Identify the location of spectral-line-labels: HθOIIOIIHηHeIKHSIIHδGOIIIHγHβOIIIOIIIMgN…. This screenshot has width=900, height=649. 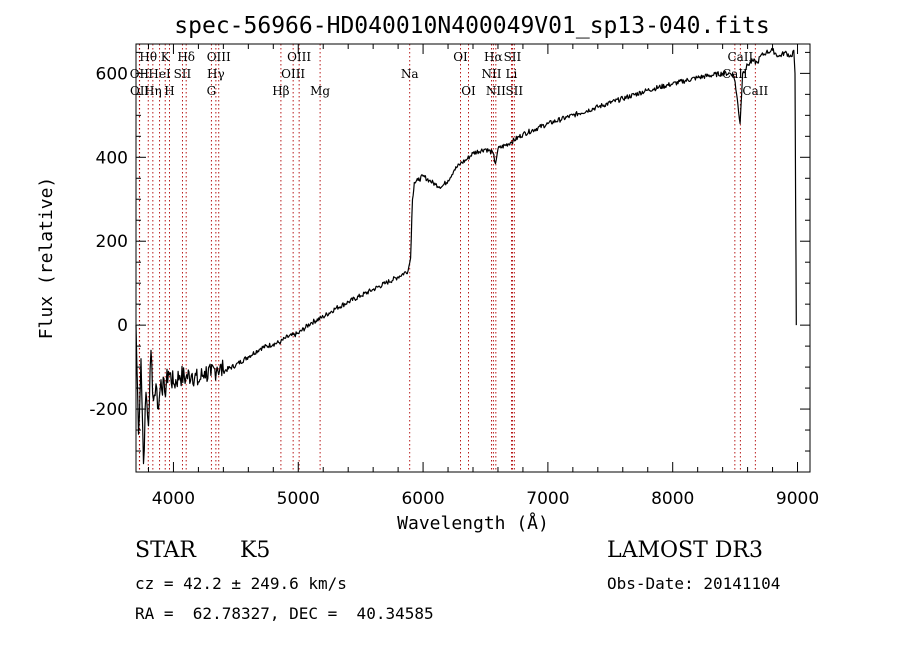
(449, 74).